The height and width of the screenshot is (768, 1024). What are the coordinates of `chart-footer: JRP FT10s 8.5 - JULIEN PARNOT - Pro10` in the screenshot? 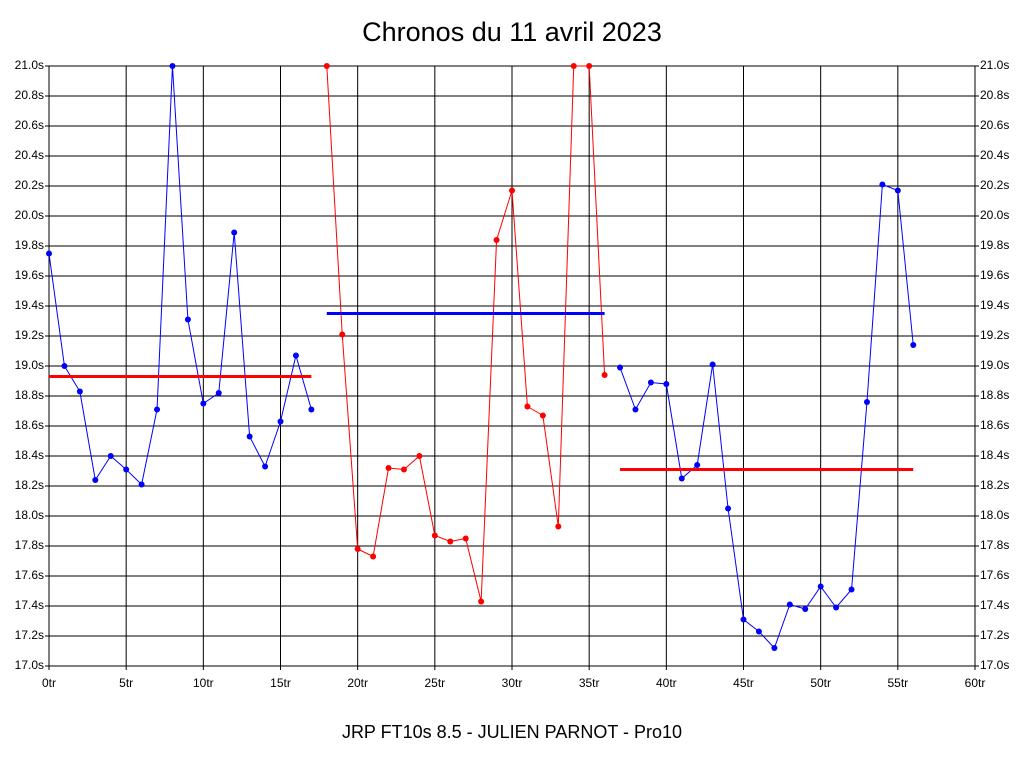 It's located at (512, 732).